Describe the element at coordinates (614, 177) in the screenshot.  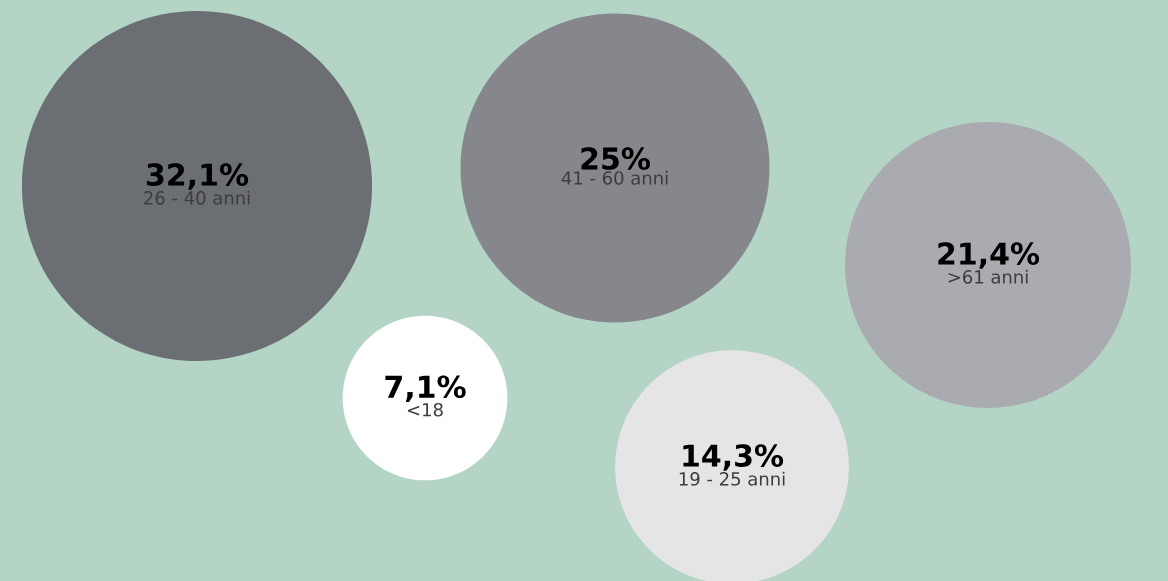
I see `category-label: 41 - 60 anni` at that location.